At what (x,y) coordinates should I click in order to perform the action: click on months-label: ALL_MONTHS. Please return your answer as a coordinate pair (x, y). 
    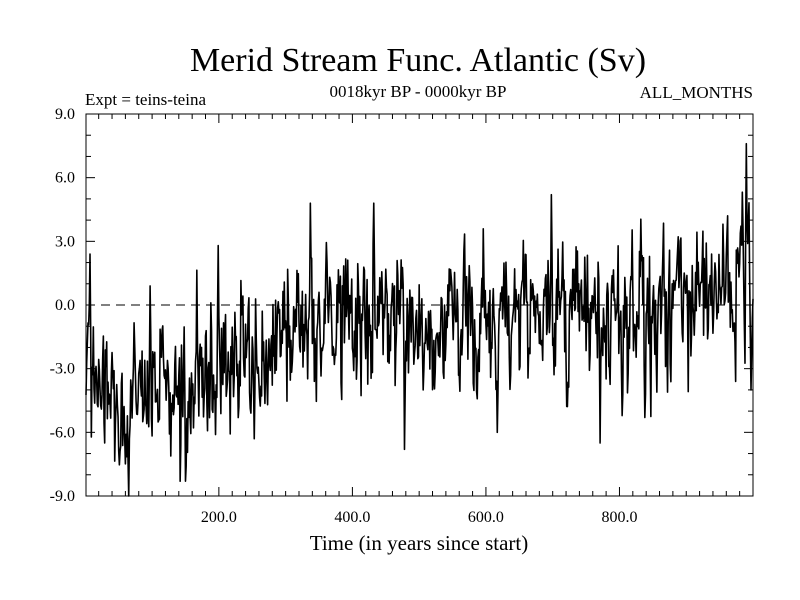
    Looking at the image, I should click on (696, 92).